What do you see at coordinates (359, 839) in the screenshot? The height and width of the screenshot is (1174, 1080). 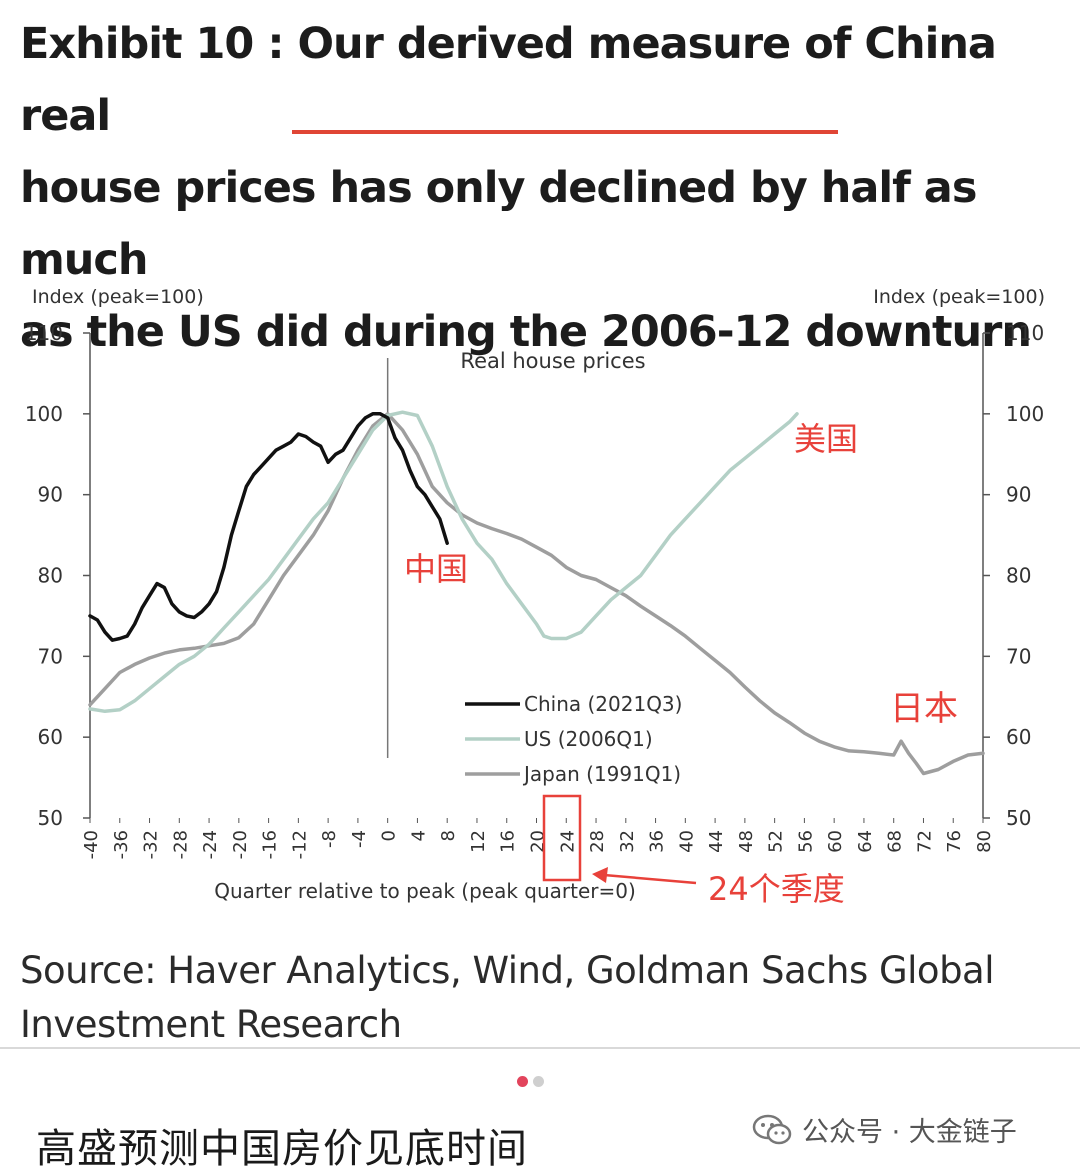 I see `x-tick-label: -4` at bounding box center [359, 839].